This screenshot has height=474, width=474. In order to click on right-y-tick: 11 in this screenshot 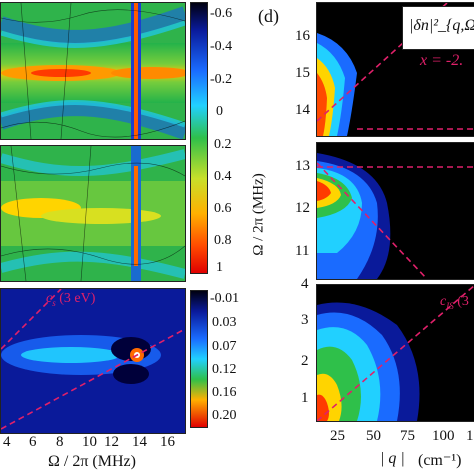, I will do `click(302, 251)`.